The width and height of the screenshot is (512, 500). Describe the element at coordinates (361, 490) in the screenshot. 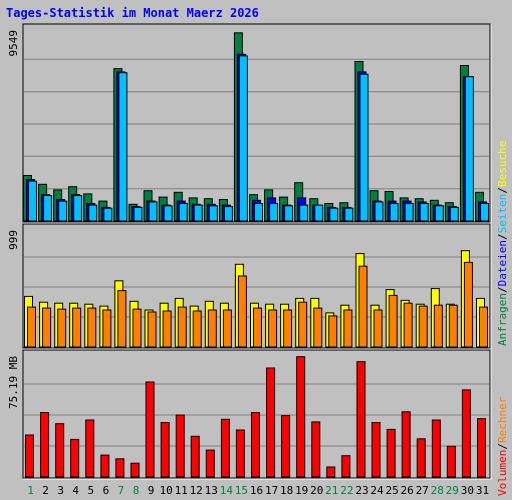

I see `x-tick-label: 23` at that location.